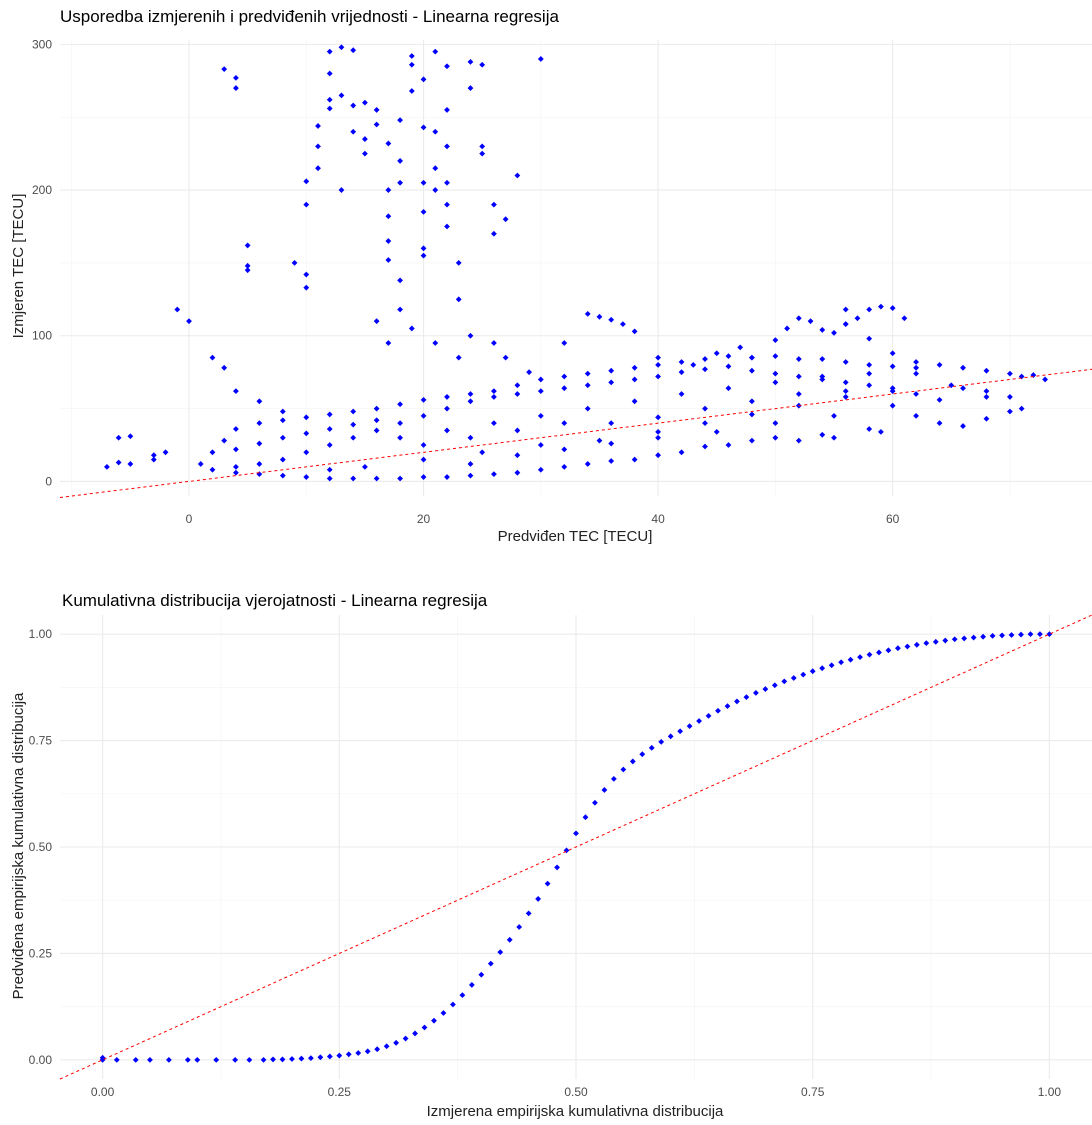  Describe the element at coordinates (576, 1092) in the screenshot. I see `x-axis-ticks: 0.00 0.25 0.50 0.75 1.00` at that location.